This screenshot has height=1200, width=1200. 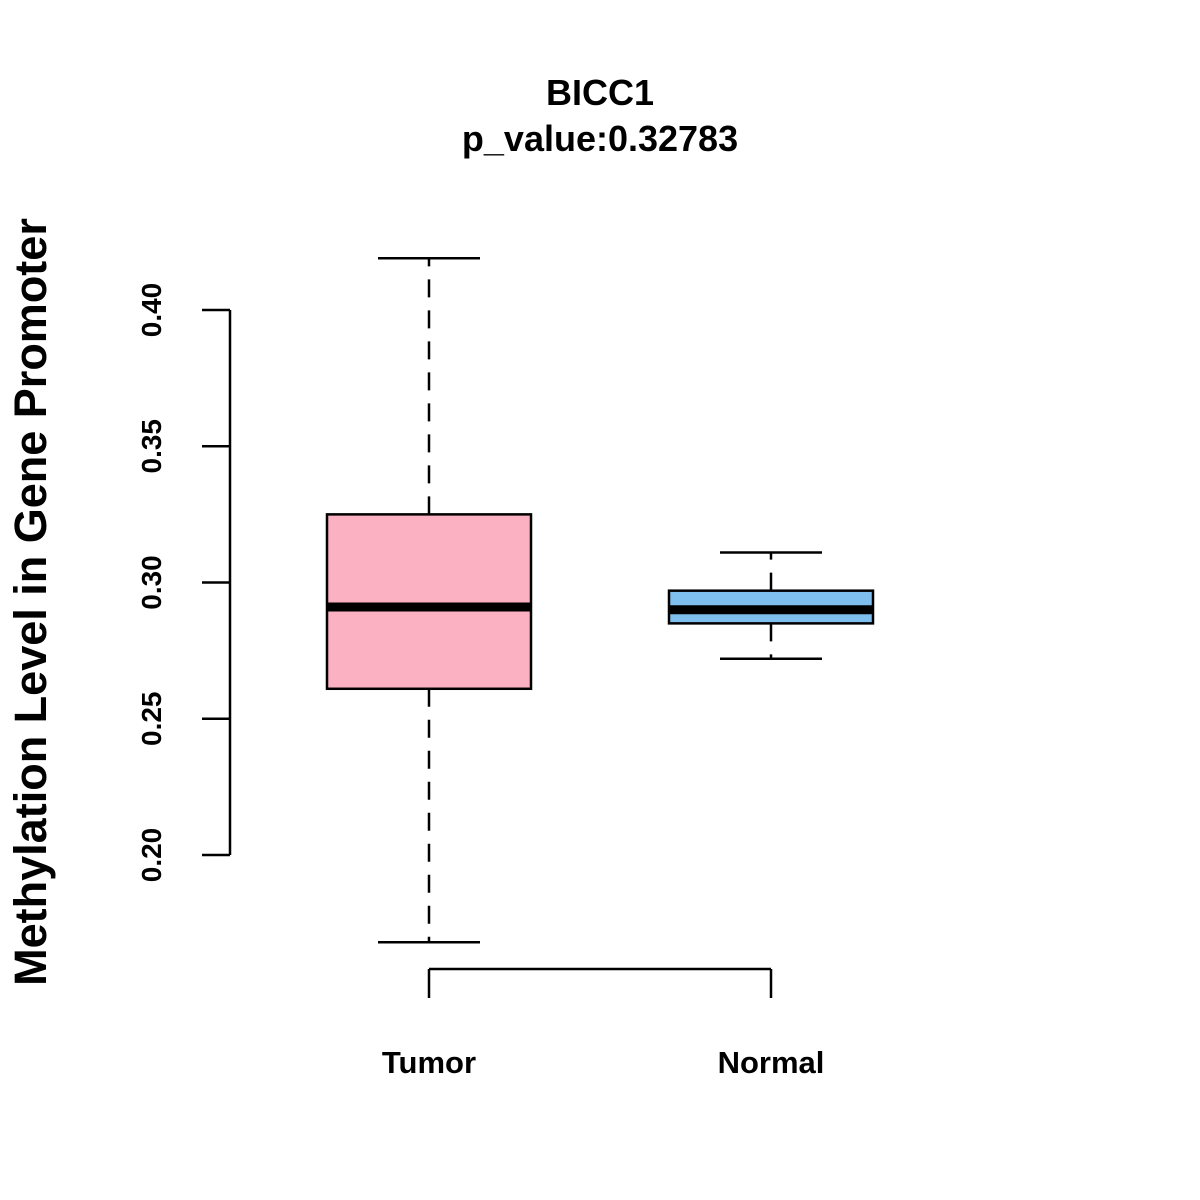 I want to click on x-tick-label: Tumor, so click(x=429, y=1062).